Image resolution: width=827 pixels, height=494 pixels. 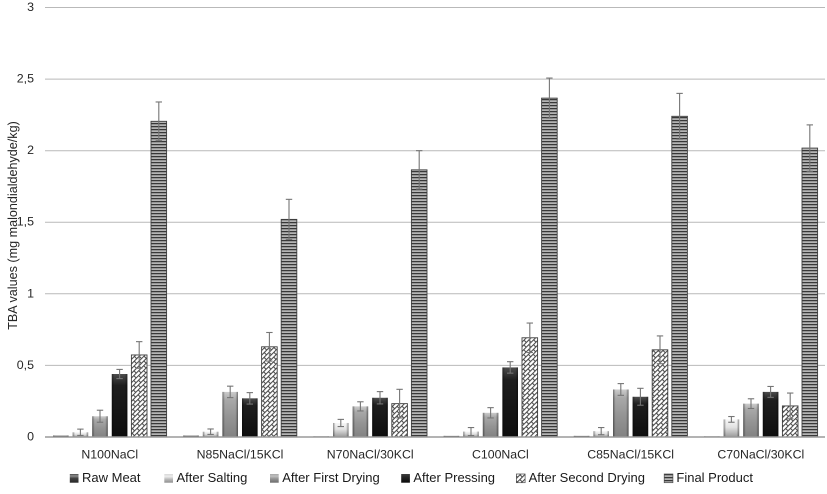 I want to click on svg-text: 2,5, so click(x=25, y=79).